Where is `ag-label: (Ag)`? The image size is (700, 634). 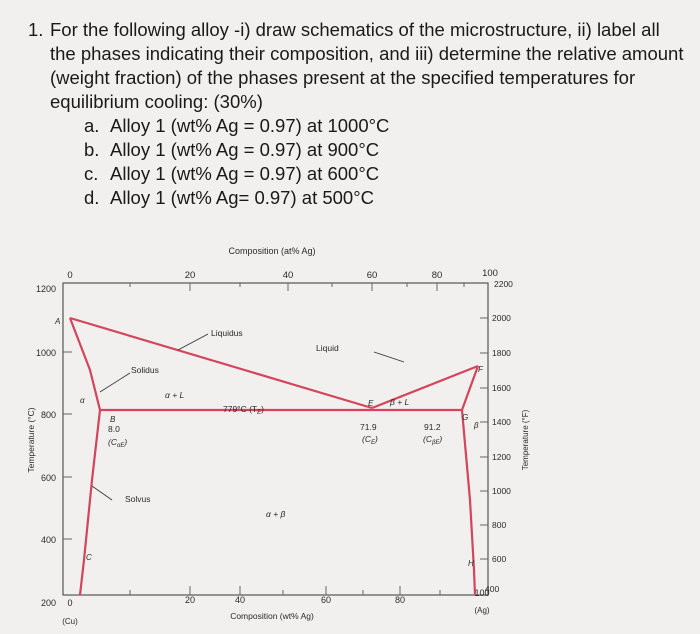 ag-label: (Ag) is located at coordinates (481, 610).